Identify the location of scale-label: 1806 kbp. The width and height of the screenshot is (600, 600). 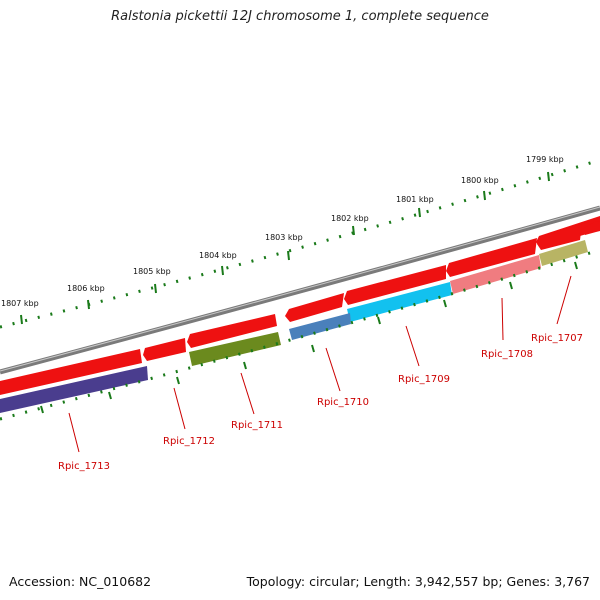
(86, 288).